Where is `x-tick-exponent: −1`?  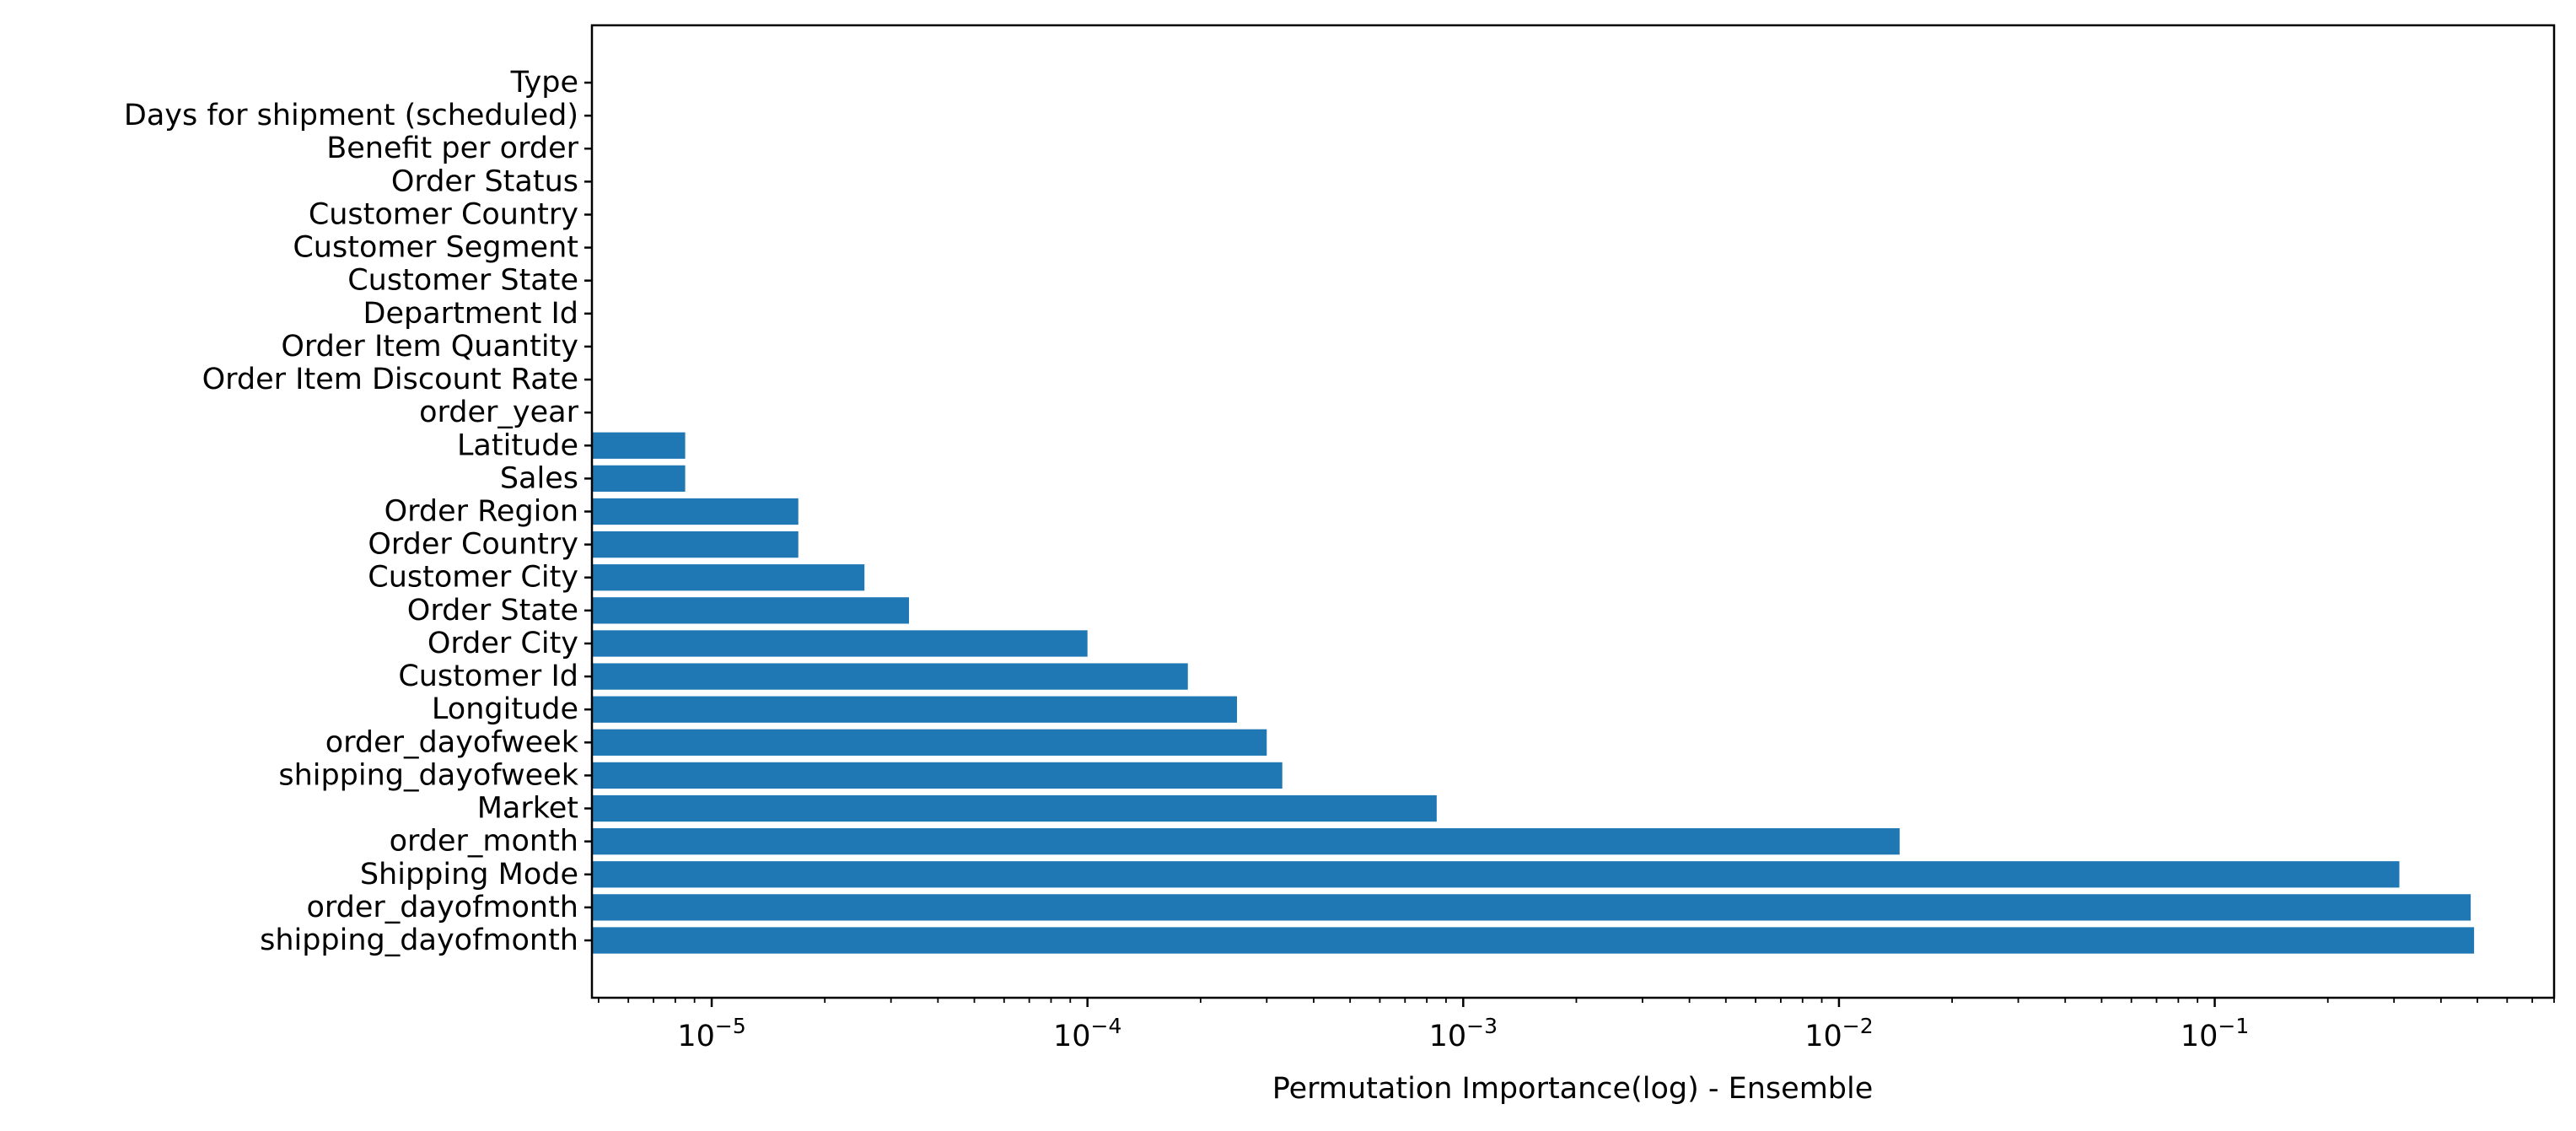 x-tick-exponent: −1 is located at coordinates (2233, 1026).